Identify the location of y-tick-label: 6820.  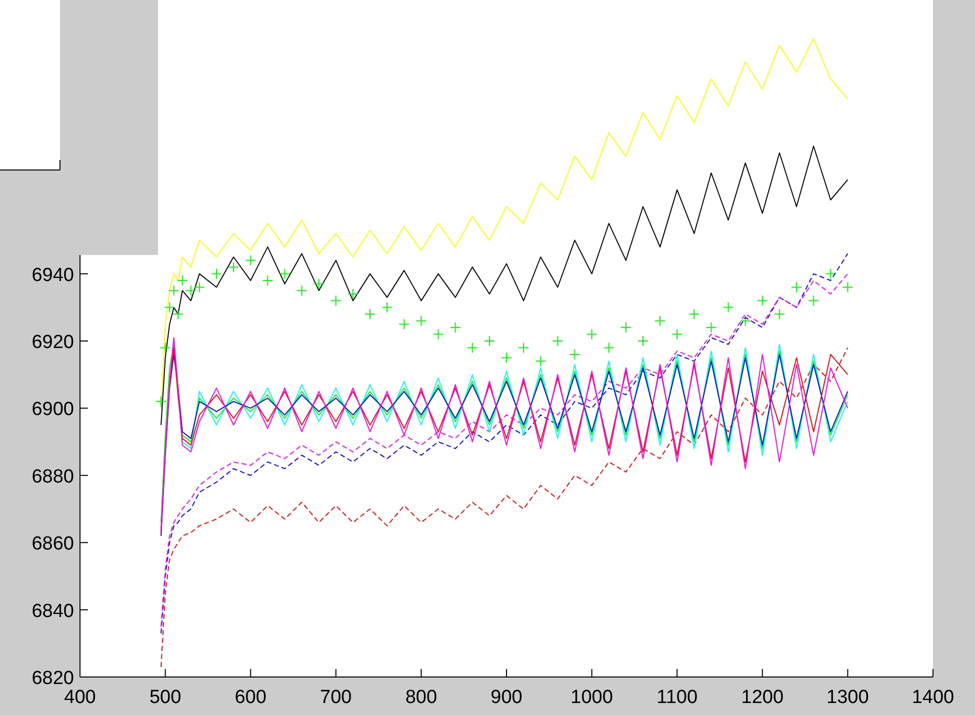
(53, 678).